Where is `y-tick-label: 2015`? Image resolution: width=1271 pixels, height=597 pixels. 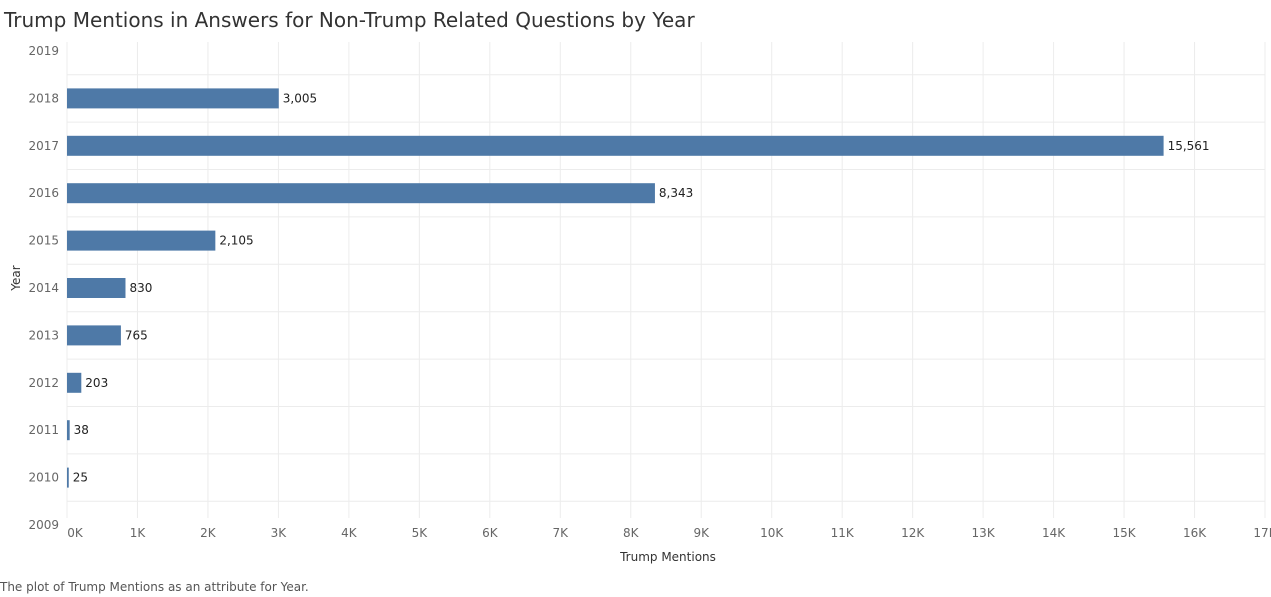 y-tick-label: 2015 is located at coordinates (43, 241).